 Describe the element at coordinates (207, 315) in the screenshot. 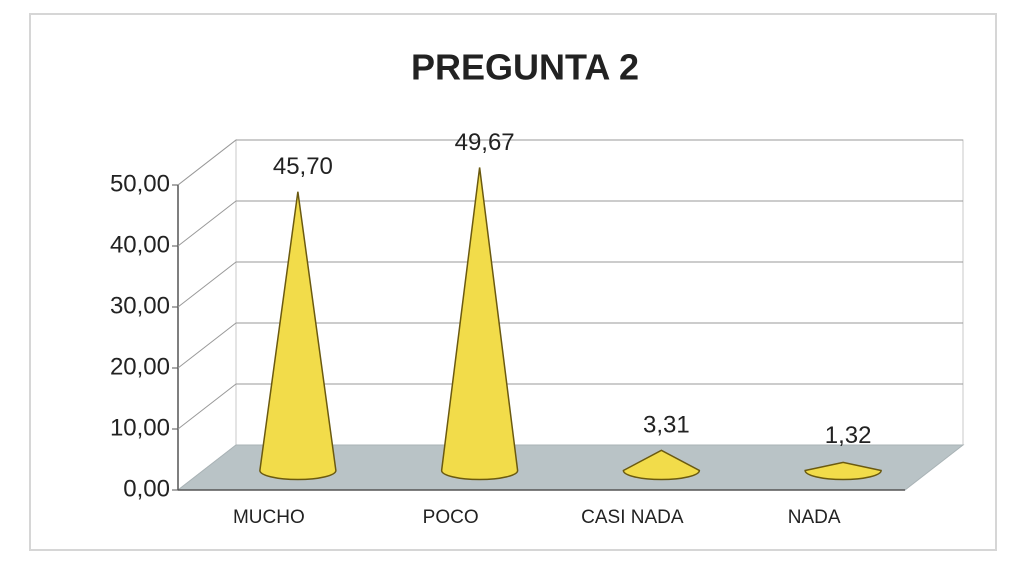

I see `side-wall` at that location.